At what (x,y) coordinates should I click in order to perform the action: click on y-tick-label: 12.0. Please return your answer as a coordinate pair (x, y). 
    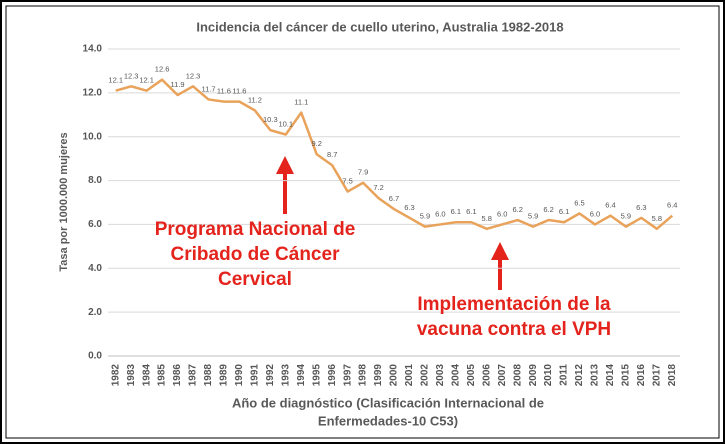
    Looking at the image, I should click on (93, 92).